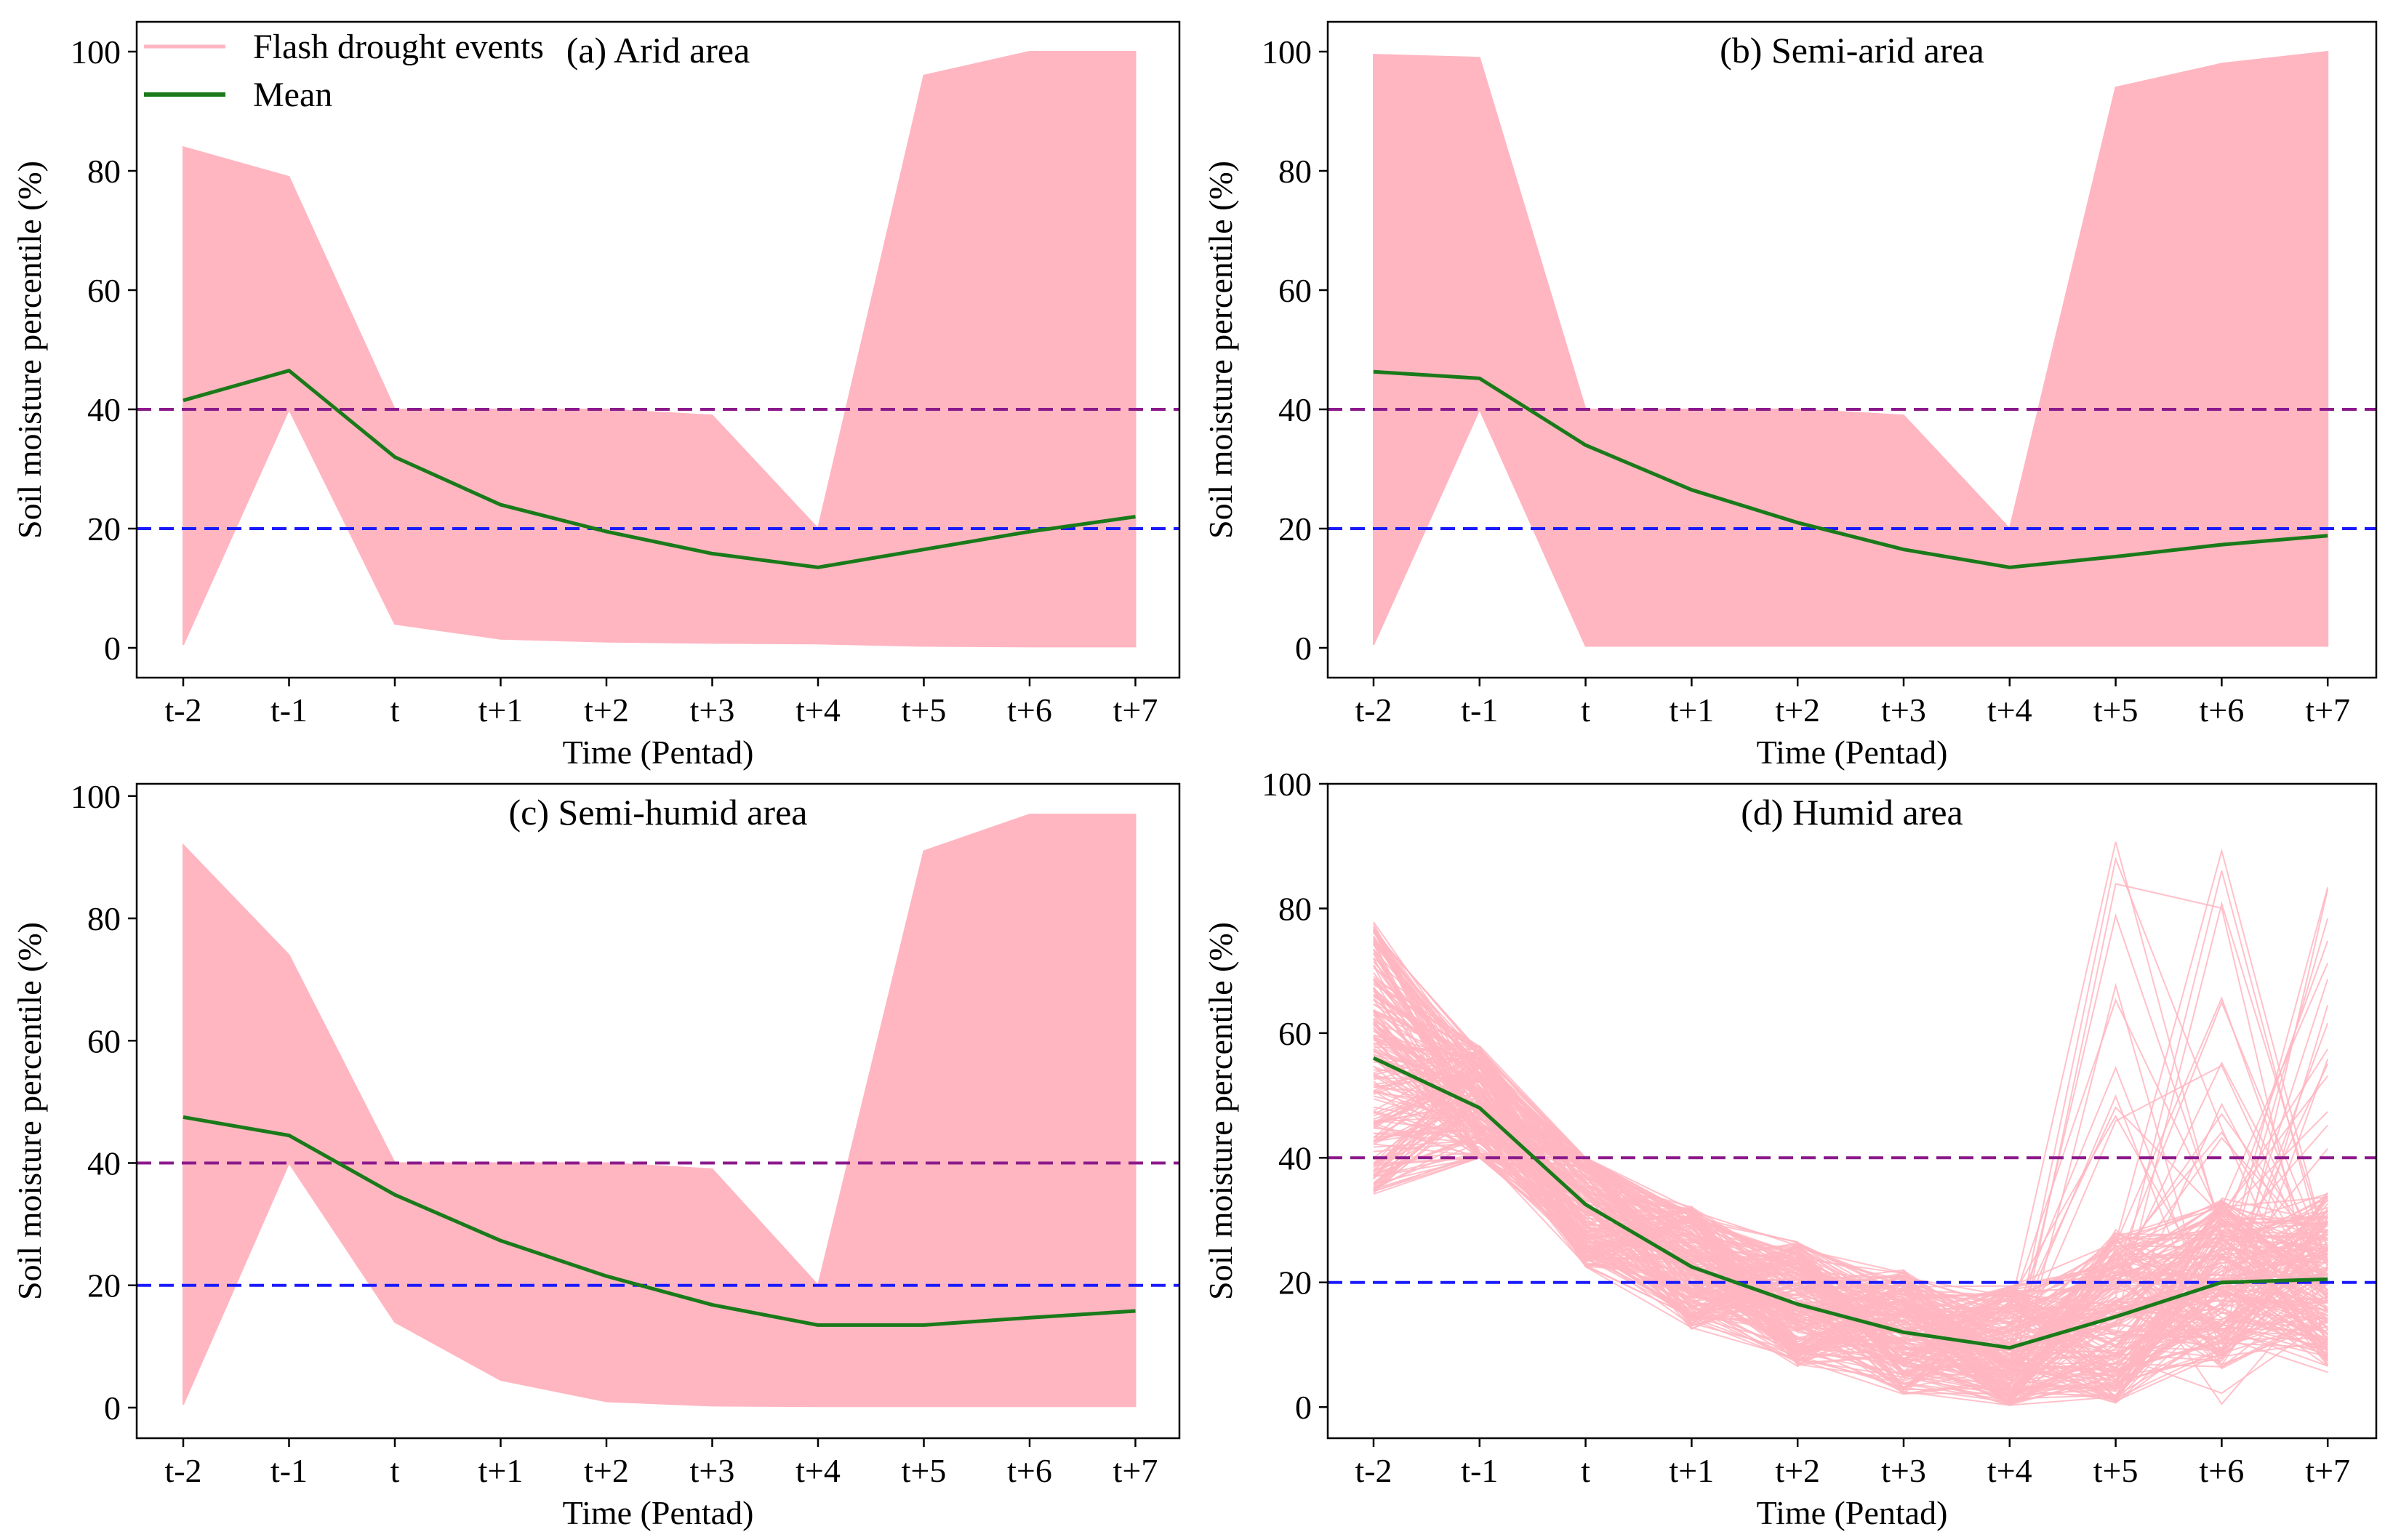 Image resolution: width=2393 pixels, height=1540 pixels. Describe the element at coordinates (1852, 812) in the screenshot. I see `panel-title: (d) Humid area` at that location.